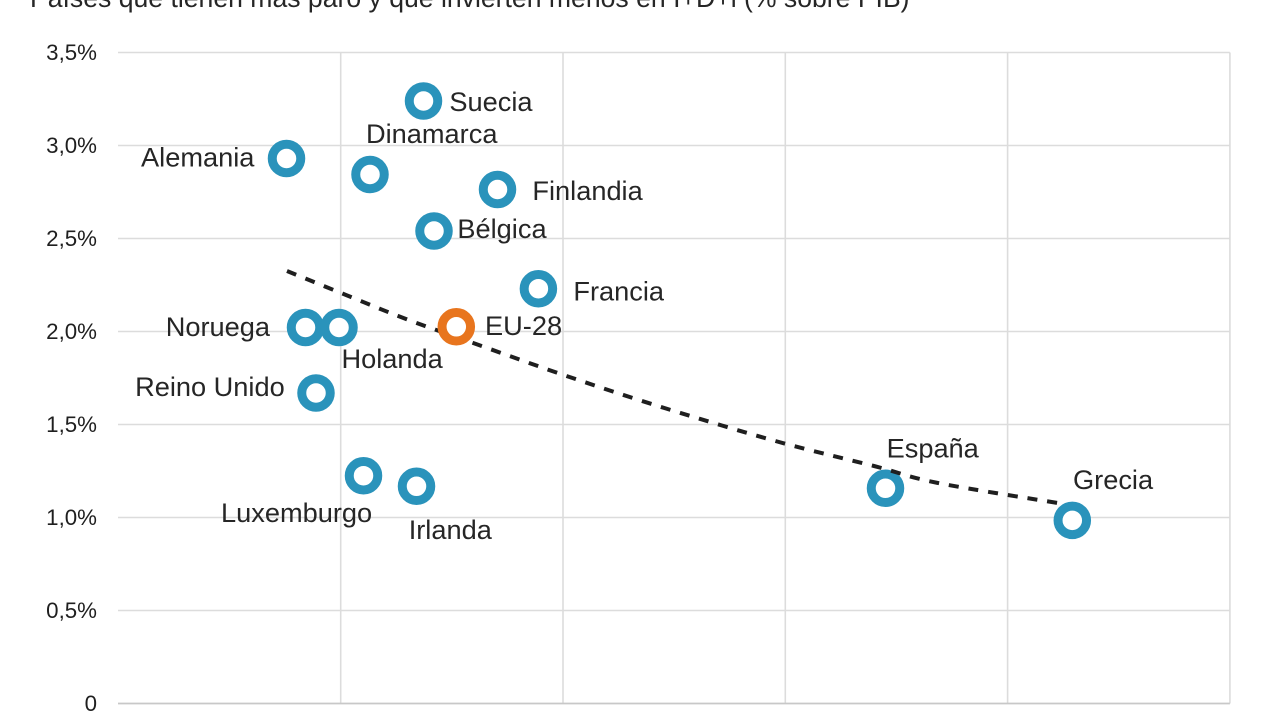 The height and width of the screenshot is (720, 1280). I want to click on svg-text: Bélgica, so click(502, 228).